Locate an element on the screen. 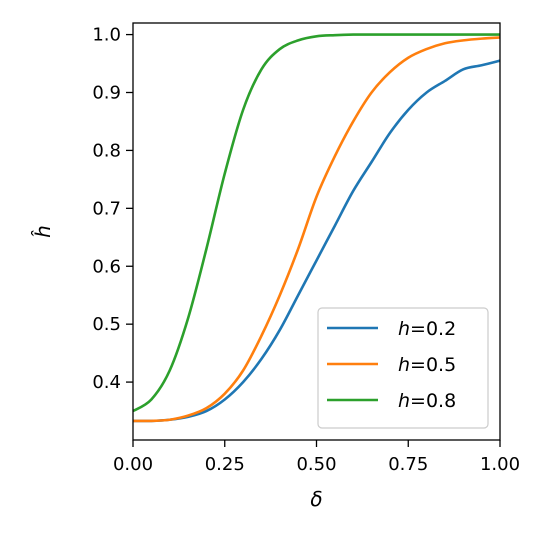  legend-item: h=0.5 is located at coordinates (391, 365).